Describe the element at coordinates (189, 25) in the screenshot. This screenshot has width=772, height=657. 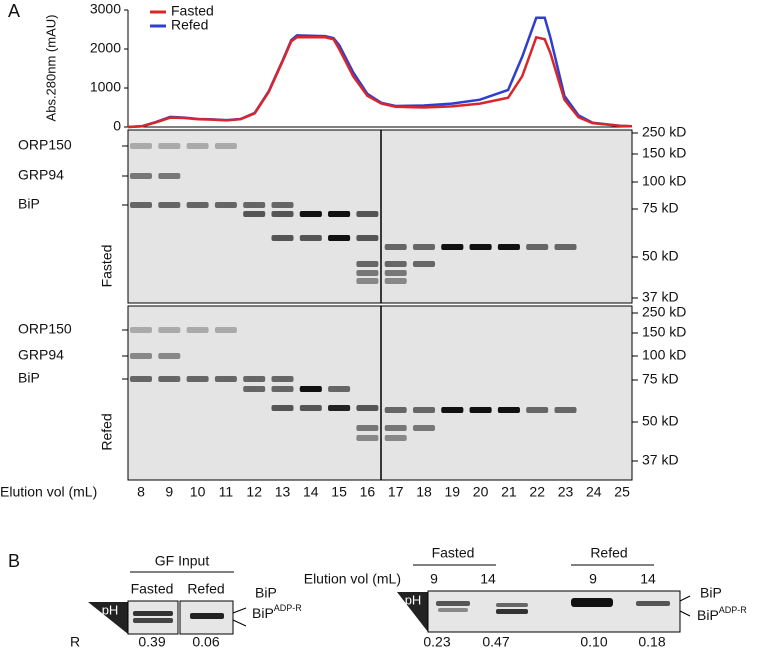
I see `legend-label: Refed` at that location.